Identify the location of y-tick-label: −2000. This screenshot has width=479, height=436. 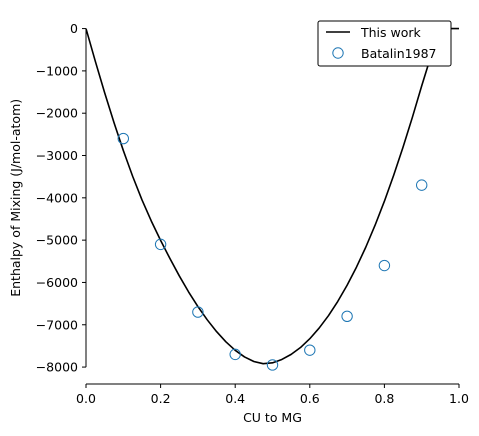
(57, 113).